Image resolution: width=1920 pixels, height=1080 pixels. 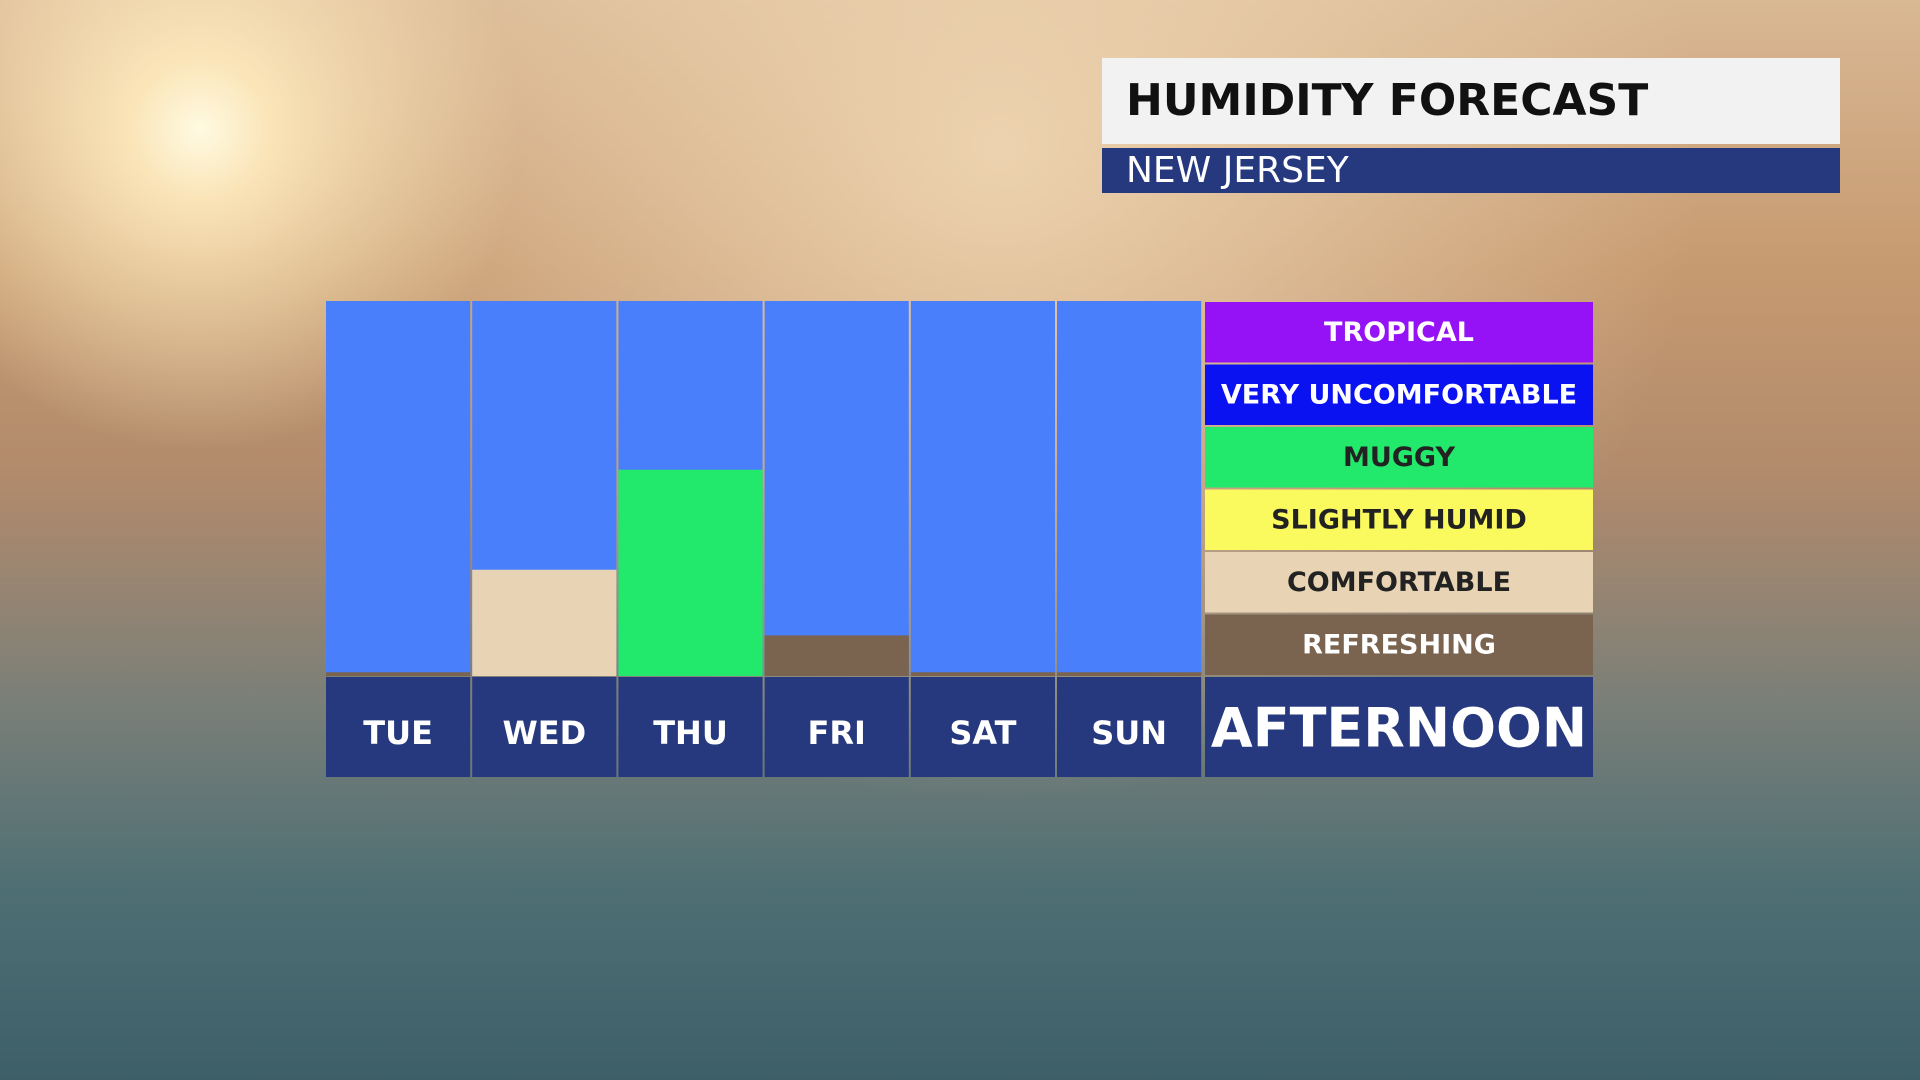 I want to click on legend-label: VERY UNCOMFORTABLE, so click(x=1399, y=394).